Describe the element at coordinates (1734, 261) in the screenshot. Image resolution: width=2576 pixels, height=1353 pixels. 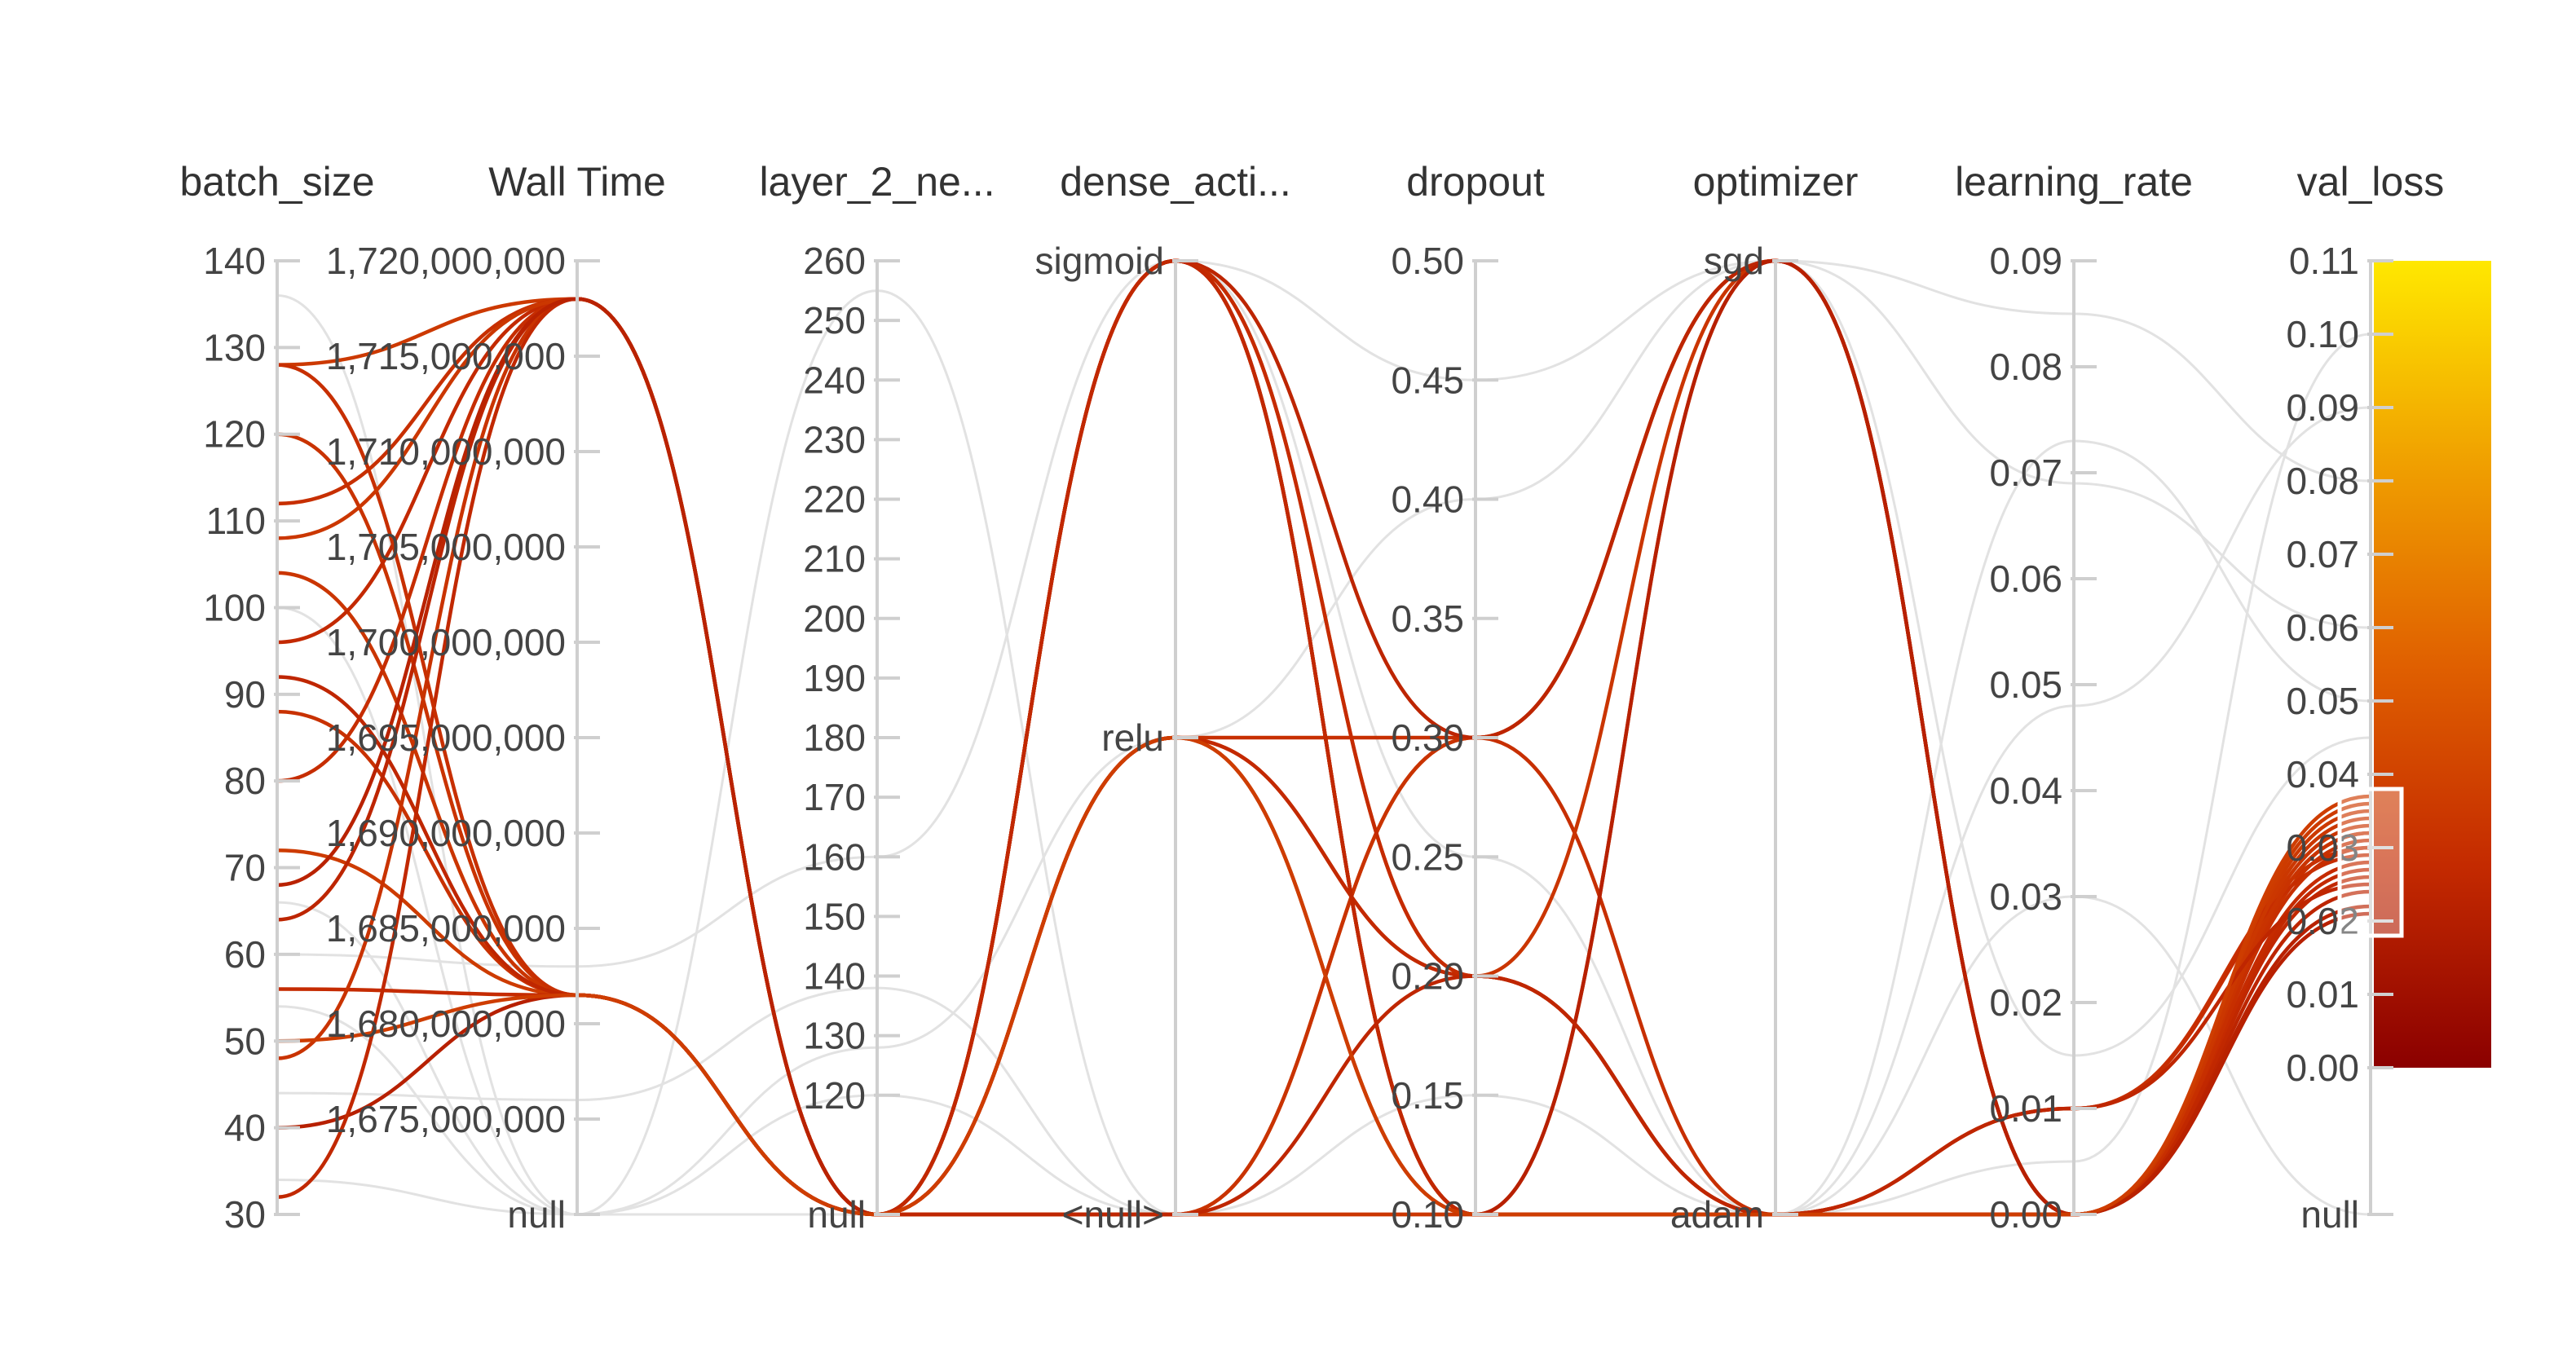
I see `tick-label: sgd` at that location.